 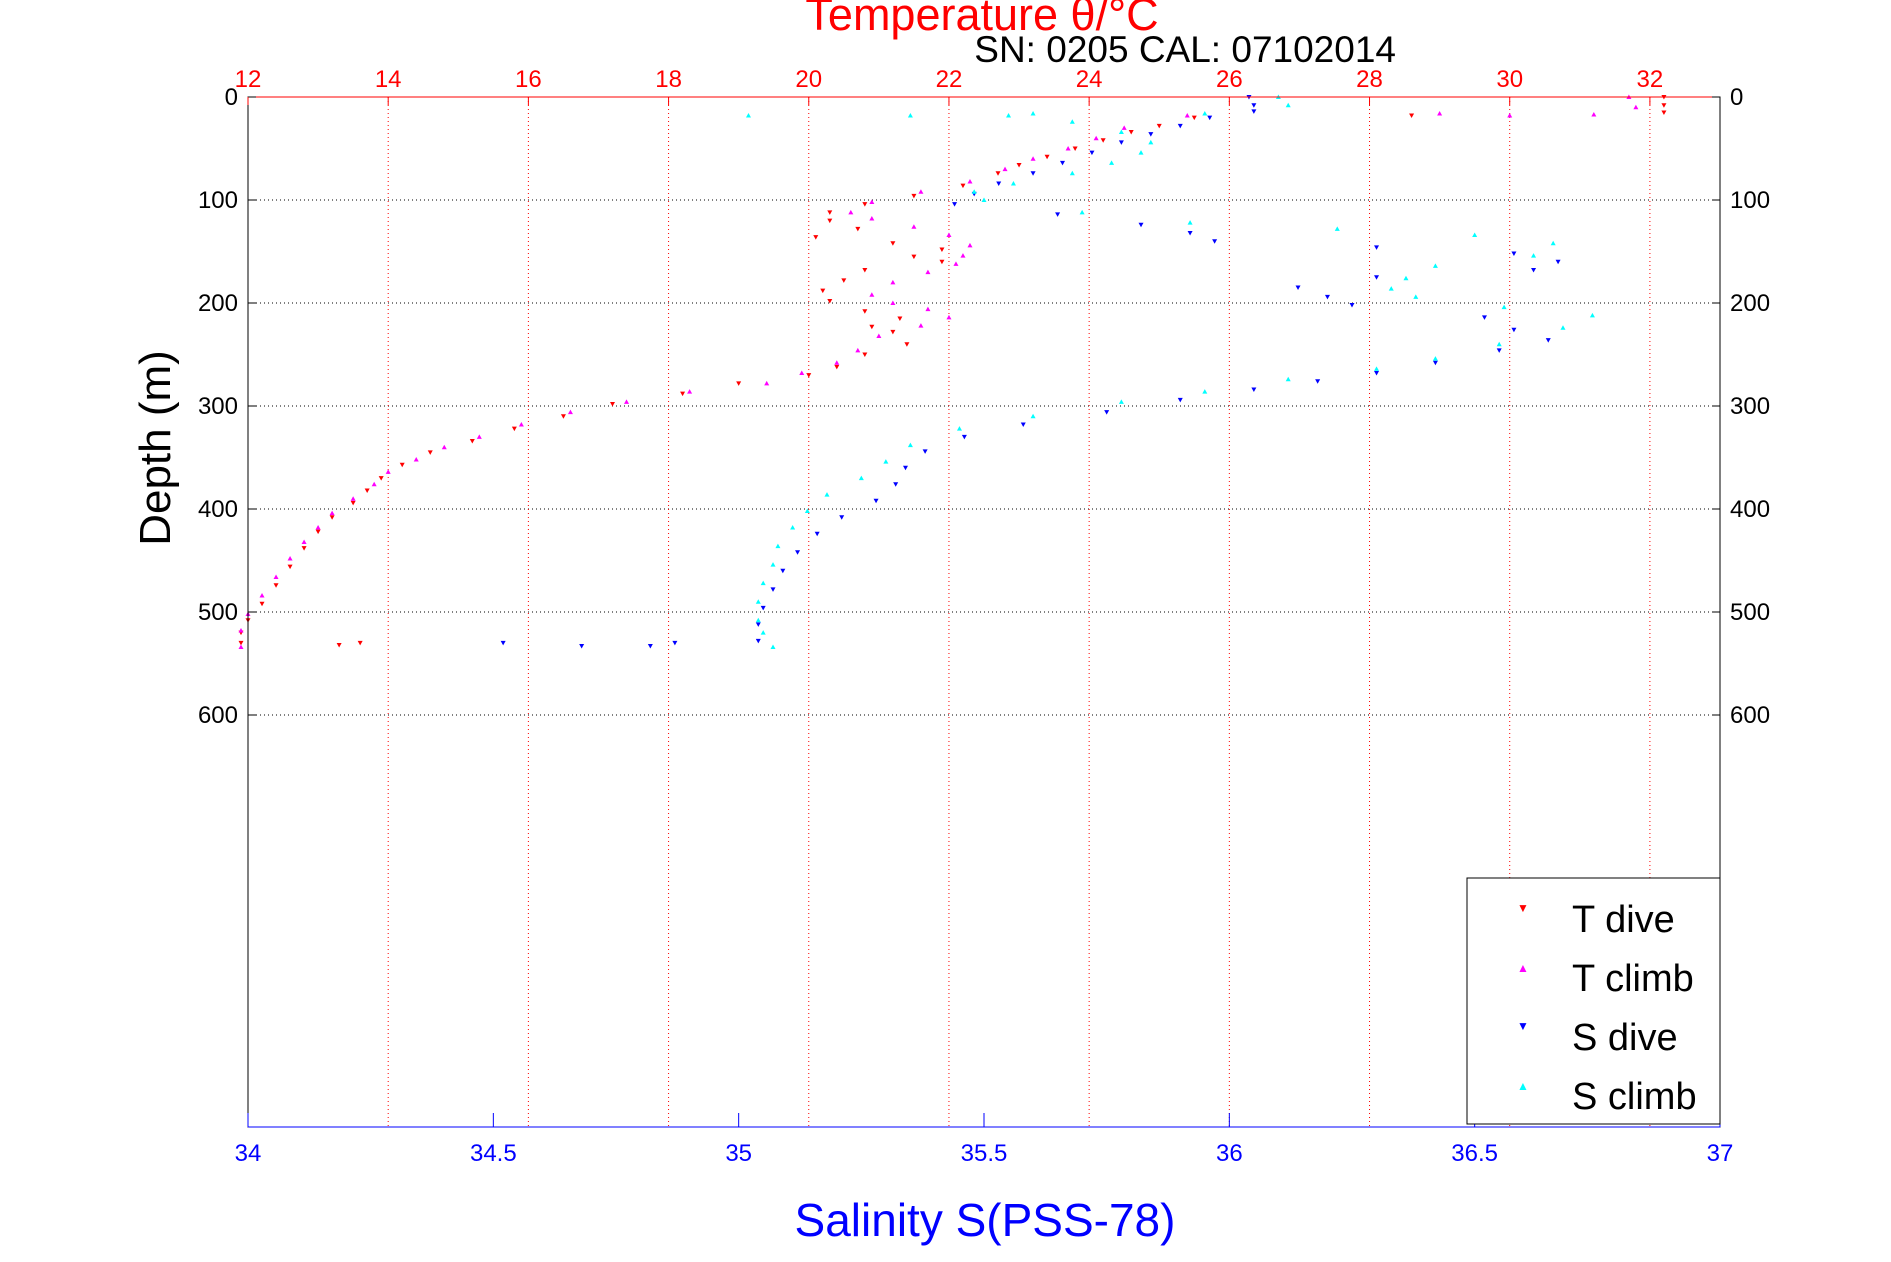 I want to click on temperature-tick-label: 32, so click(x=1650, y=79).